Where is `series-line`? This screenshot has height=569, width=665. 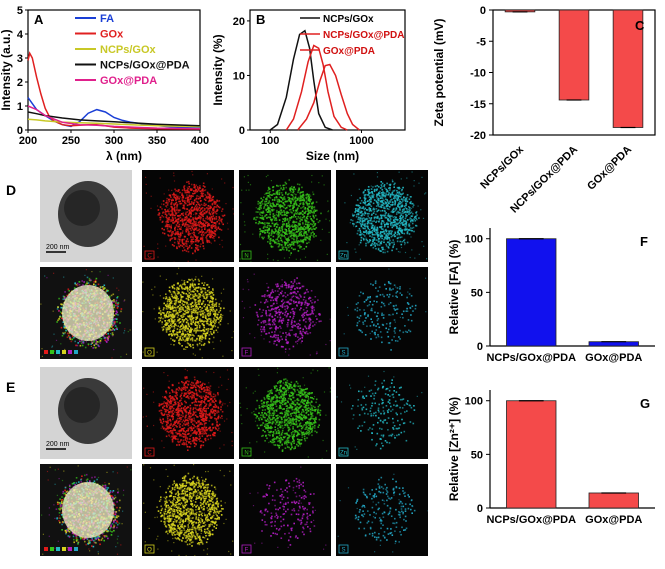 series-line is located at coordinates (301, 80).